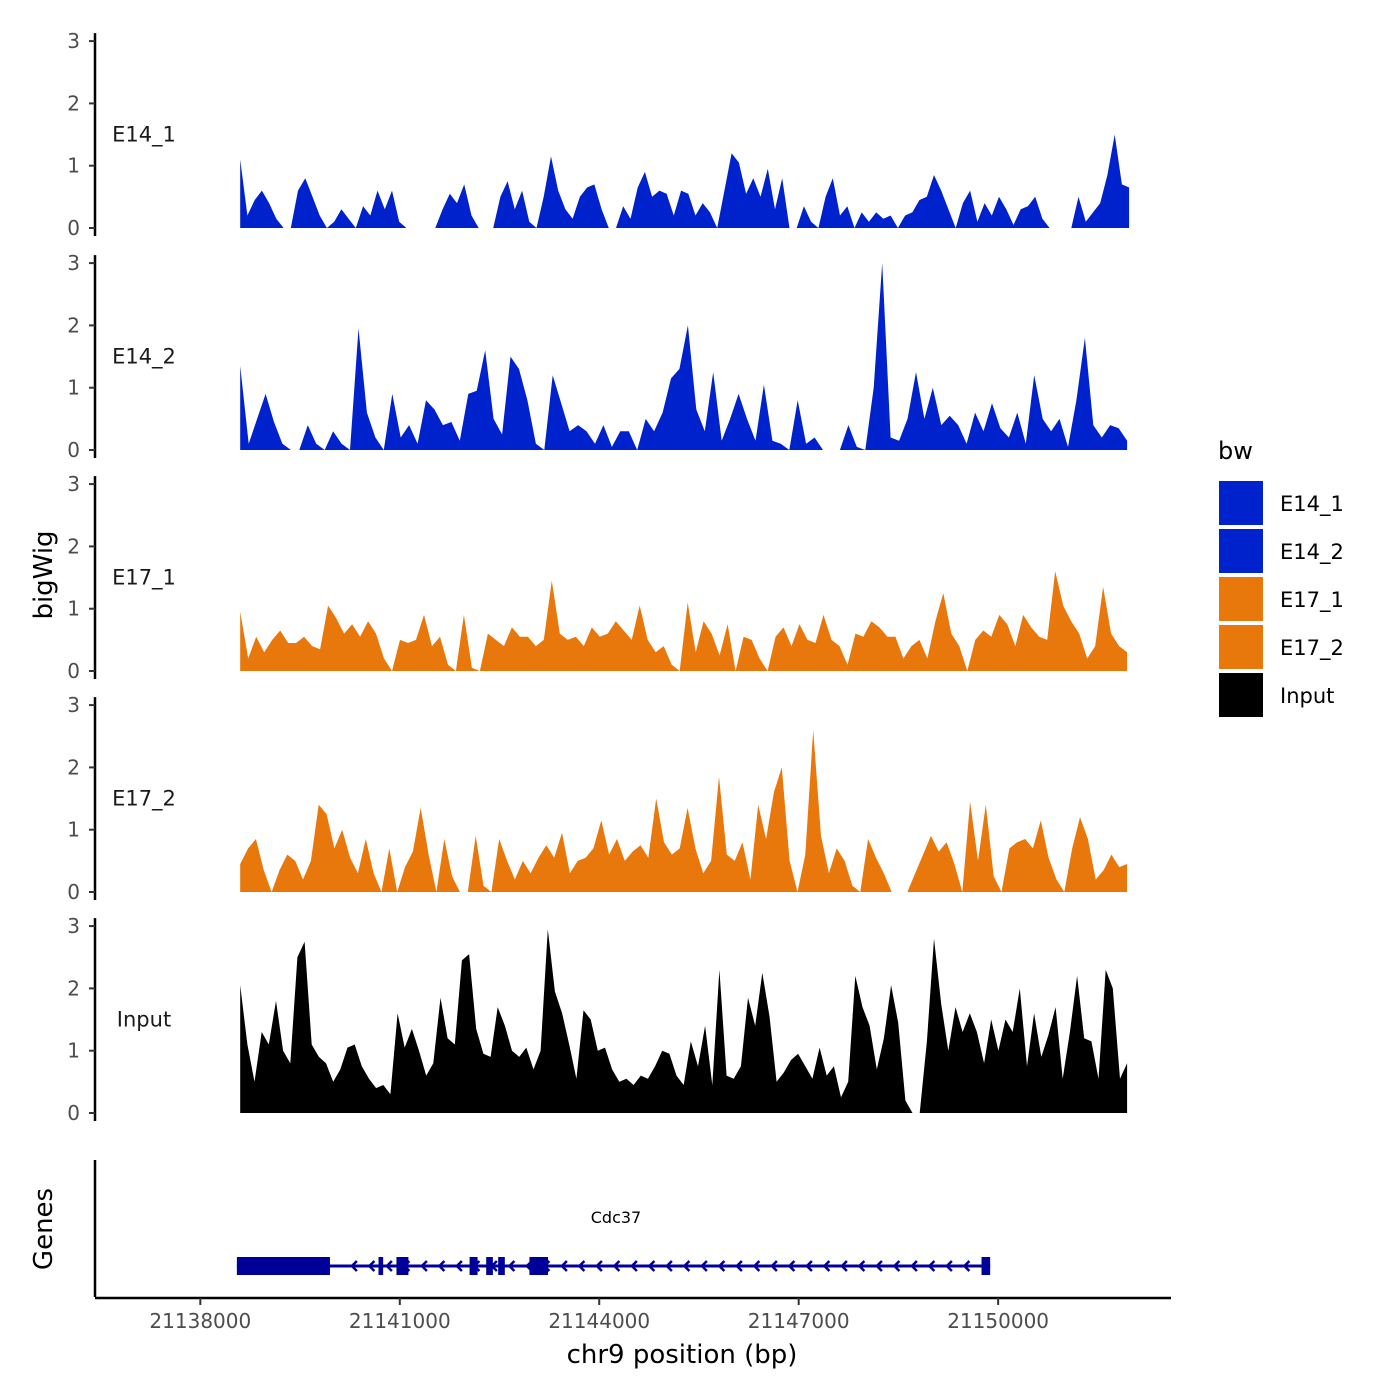 The image size is (1400, 1400). What do you see at coordinates (1241, 695) in the screenshot?
I see `legend-key-Input` at bounding box center [1241, 695].